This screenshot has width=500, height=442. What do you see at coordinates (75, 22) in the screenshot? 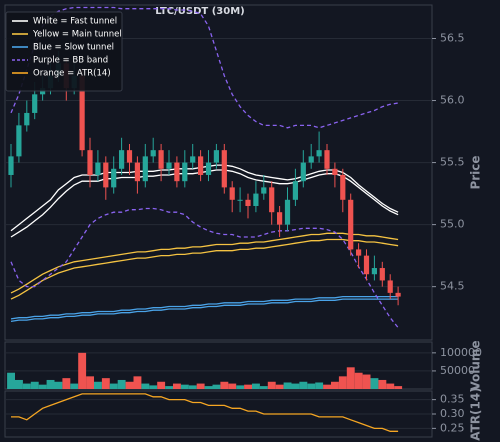
I see `legend-label: White = Fast tunnel` at bounding box center [75, 22].